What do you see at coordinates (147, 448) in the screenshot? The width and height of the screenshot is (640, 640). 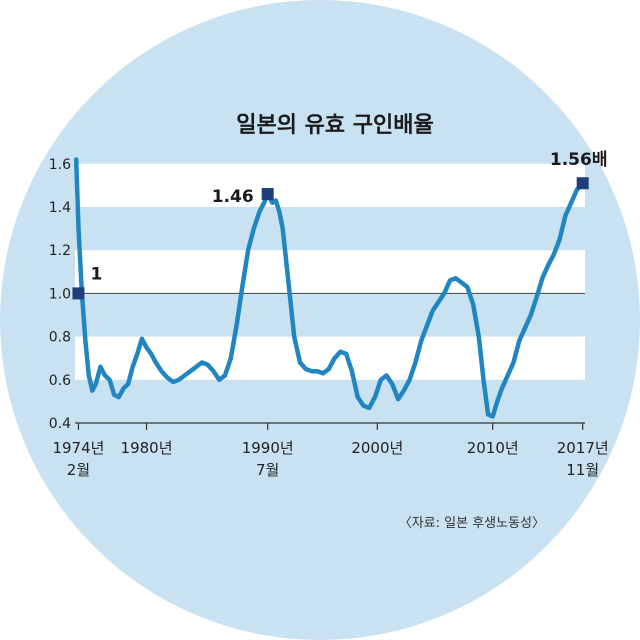 I see `x-tick-label: 1980년` at bounding box center [147, 448].